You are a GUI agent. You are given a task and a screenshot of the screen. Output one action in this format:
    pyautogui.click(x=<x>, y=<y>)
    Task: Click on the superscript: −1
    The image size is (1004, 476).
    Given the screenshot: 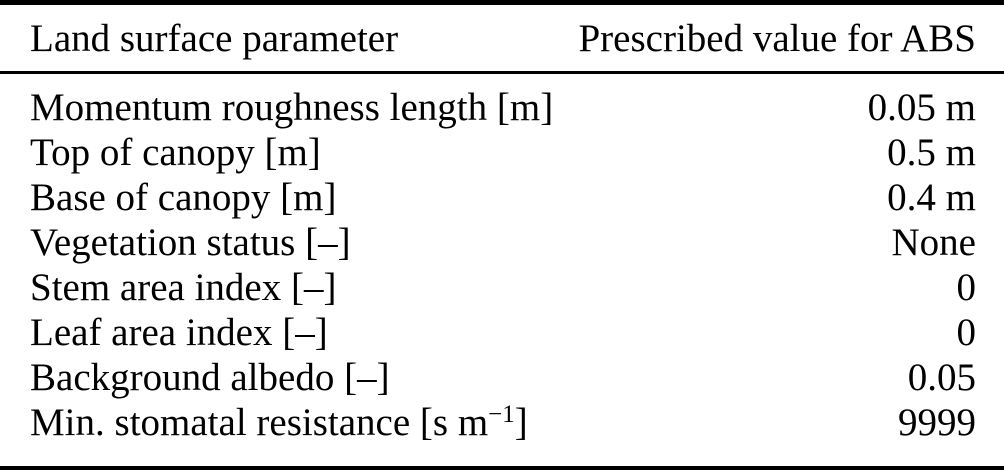 What is the action you would take?
    pyautogui.click(x=501, y=414)
    